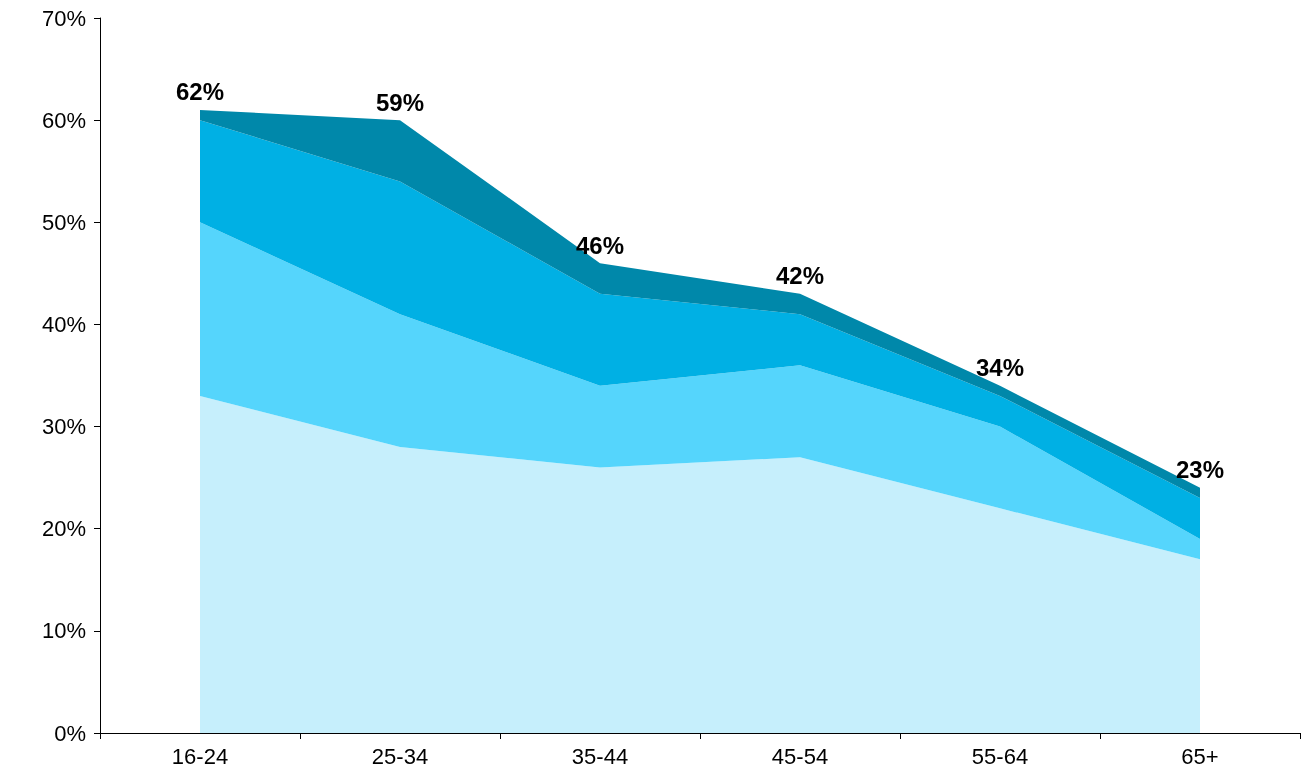  Describe the element at coordinates (1000, 756) in the screenshot. I see `x-tick-label: 55-64` at that location.